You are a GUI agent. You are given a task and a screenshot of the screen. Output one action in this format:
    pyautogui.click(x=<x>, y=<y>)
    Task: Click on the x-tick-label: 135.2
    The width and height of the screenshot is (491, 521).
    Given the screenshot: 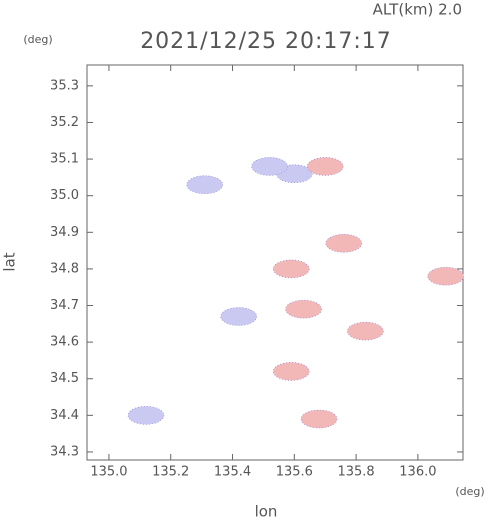 What is the action you would take?
    pyautogui.click(x=170, y=472)
    